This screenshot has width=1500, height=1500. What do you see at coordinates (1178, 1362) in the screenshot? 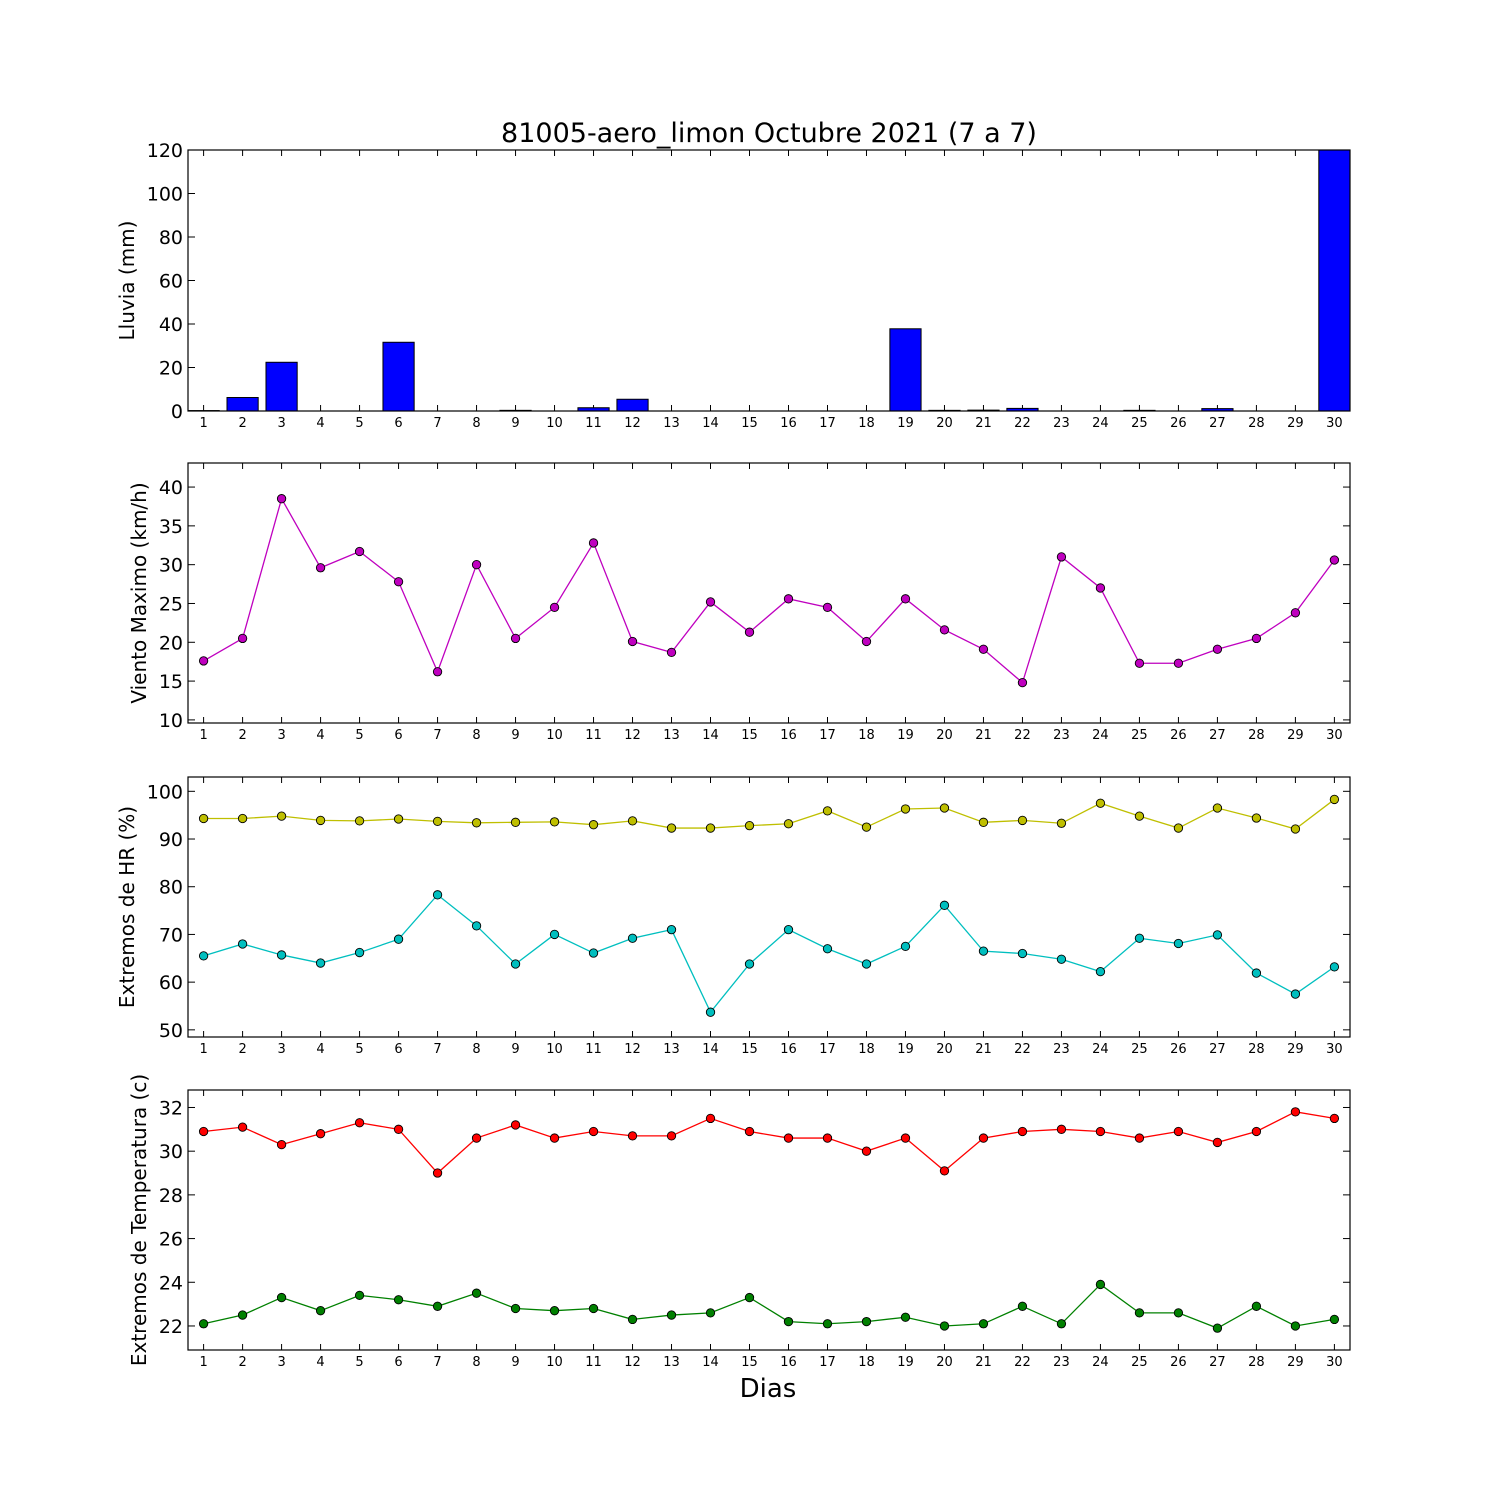
I see `temperature-xtick-label: 26` at bounding box center [1178, 1362].